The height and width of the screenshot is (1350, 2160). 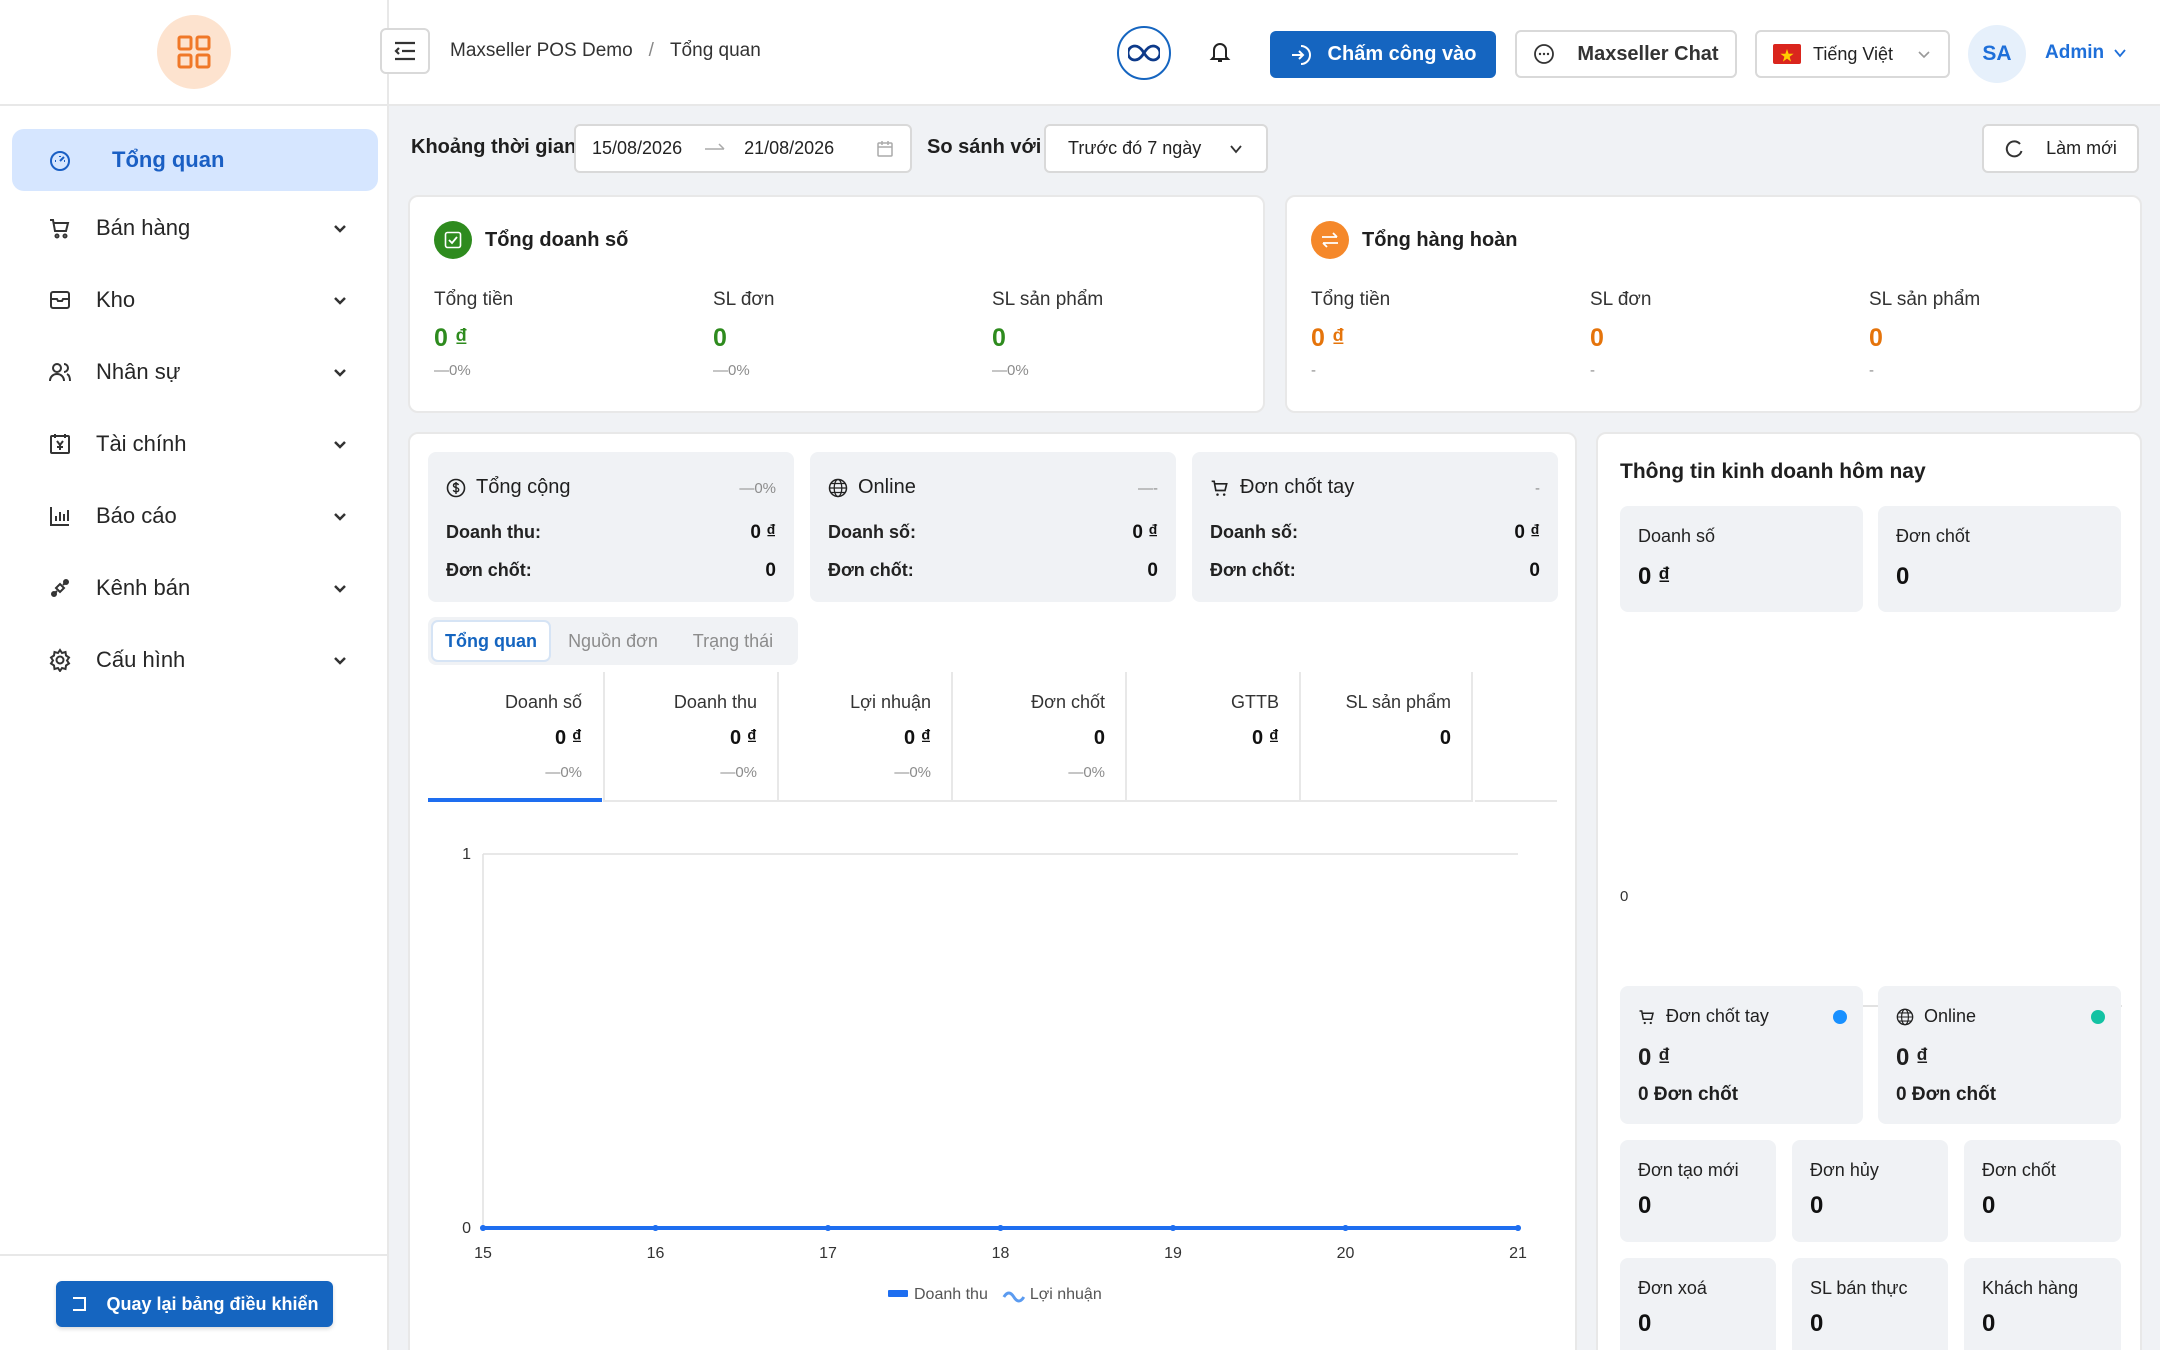 What do you see at coordinates (195, 588) in the screenshot?
I see `sidebar-item-channels: Kênh bán` at bounding box center [195, 588].